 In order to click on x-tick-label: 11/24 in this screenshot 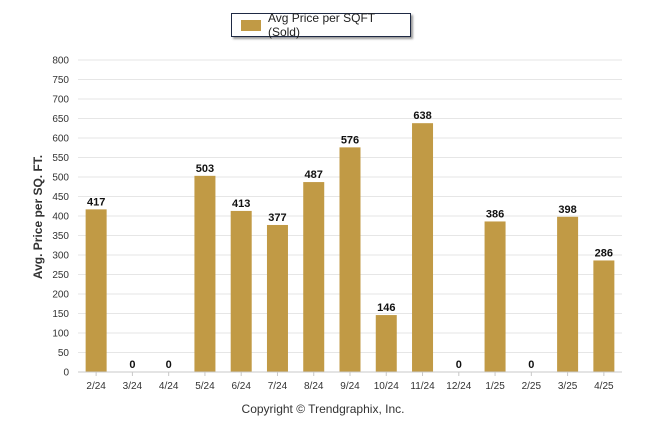, I will do `click(422, 386)`.